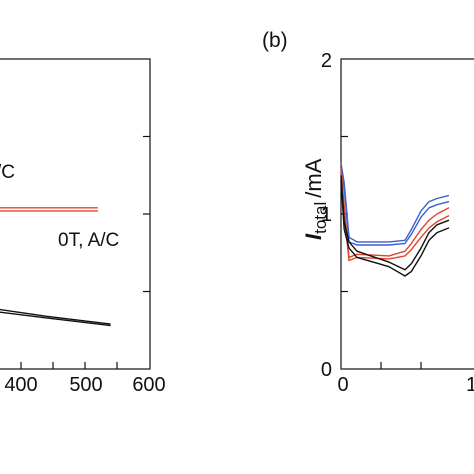 This screenshot has height=474, width=474. What do you see at coordinates (55, 267) in the screenshot?
I see `panel-a-lines` at bounding box center [55, 267].